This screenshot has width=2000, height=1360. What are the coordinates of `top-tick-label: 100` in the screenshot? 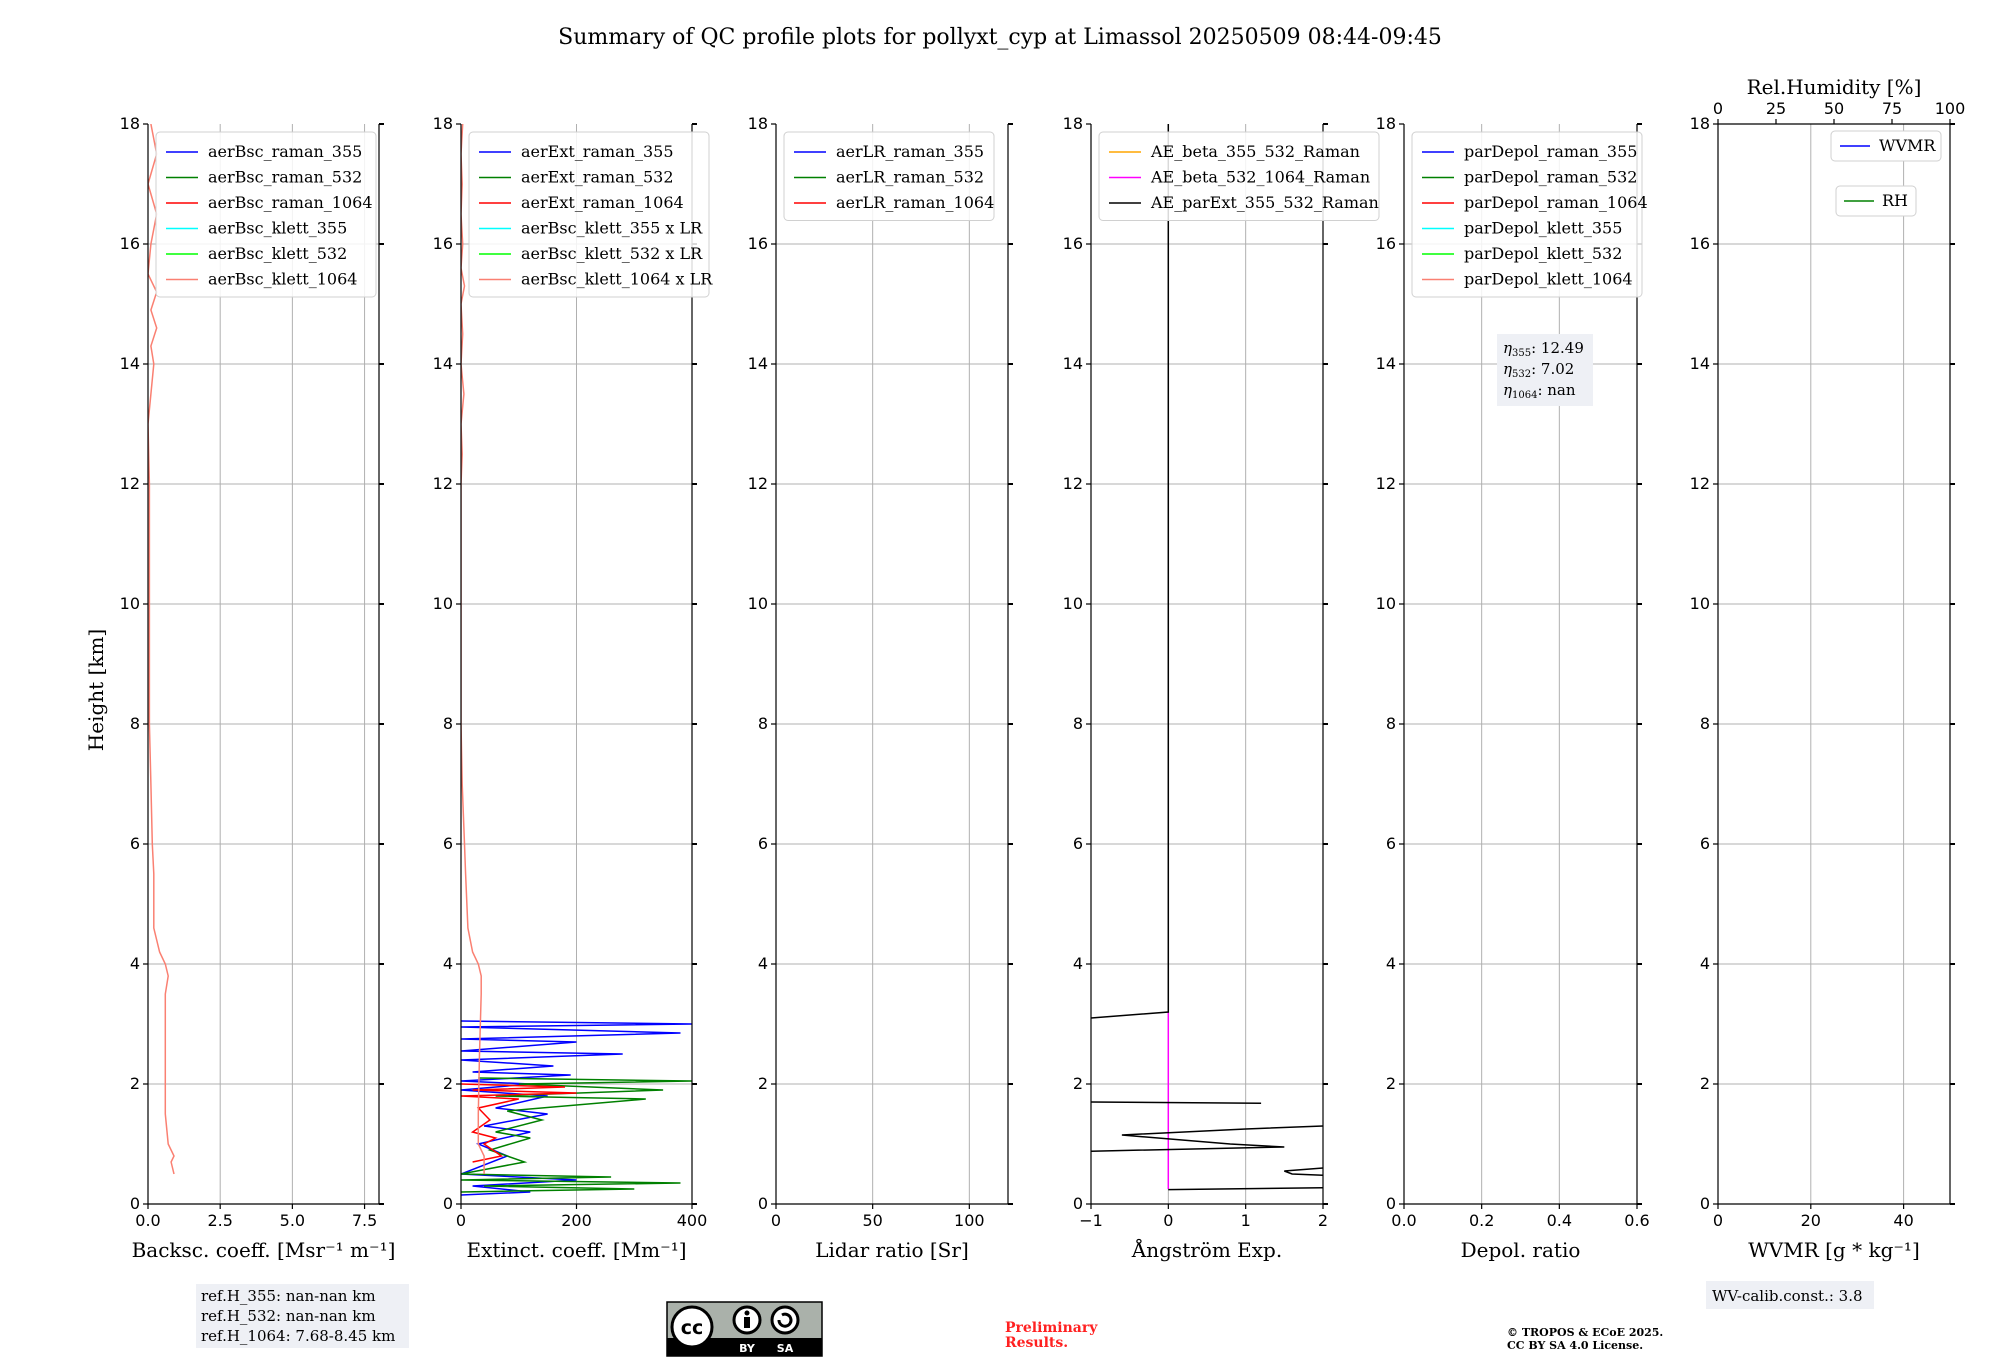 It's located at (1950, 108).